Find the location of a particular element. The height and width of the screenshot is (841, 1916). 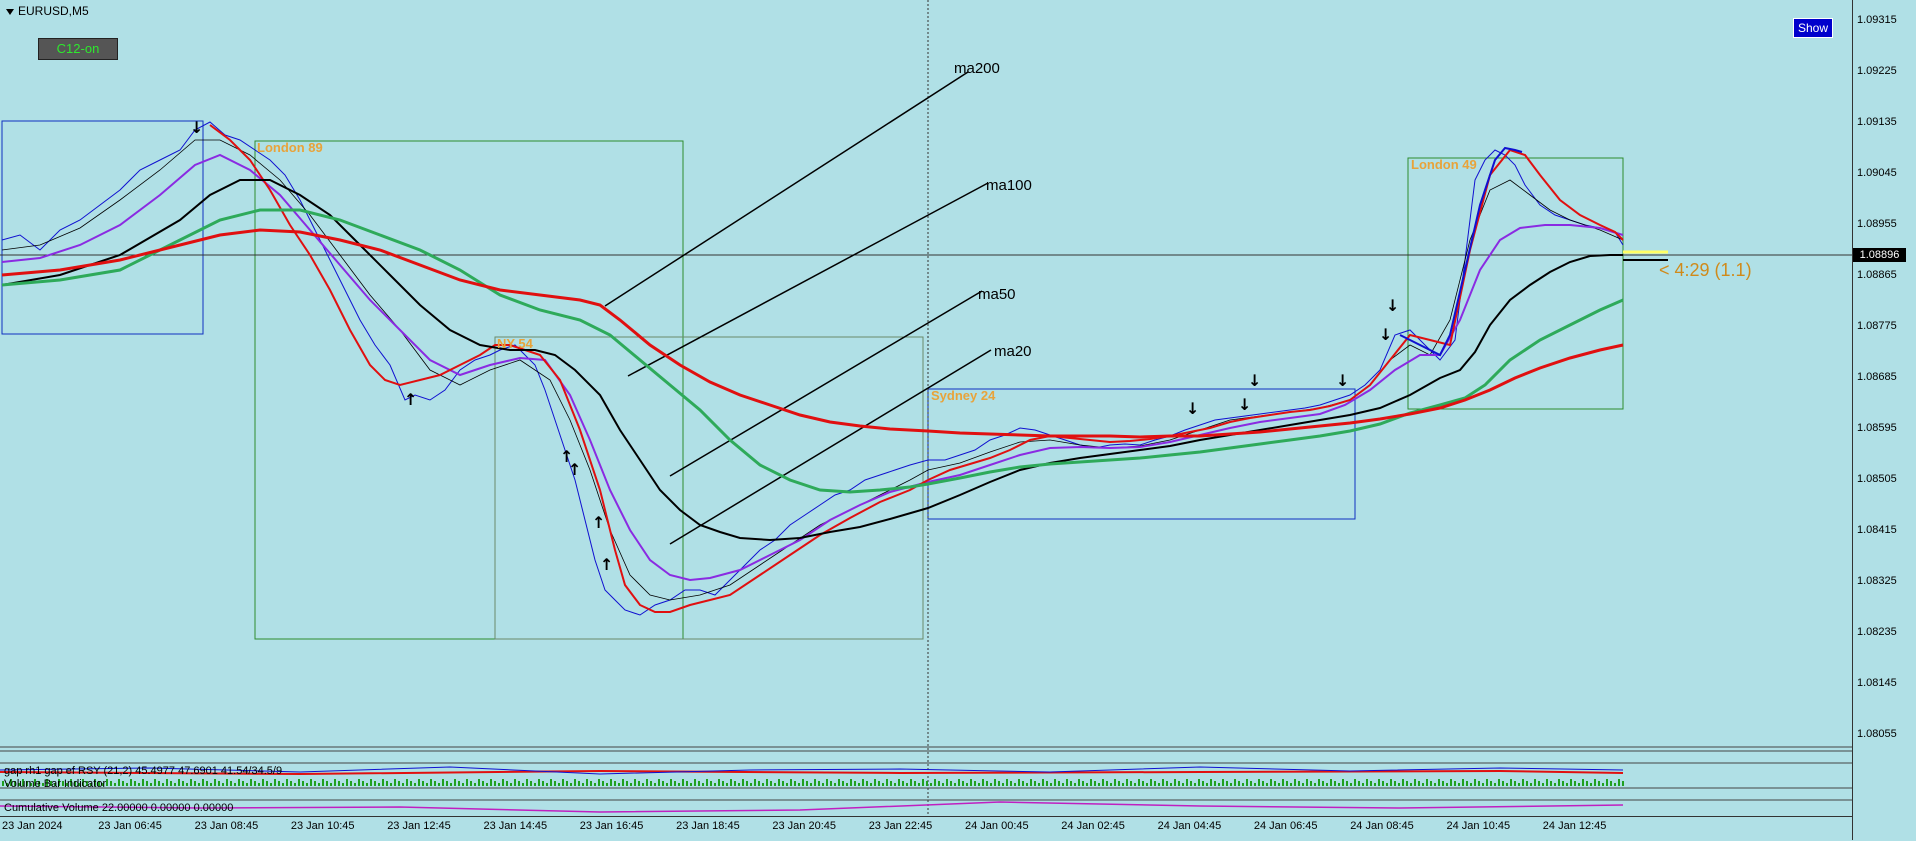

time-tick: 23 Jan 12:45 is located at coordinates (419, 826).